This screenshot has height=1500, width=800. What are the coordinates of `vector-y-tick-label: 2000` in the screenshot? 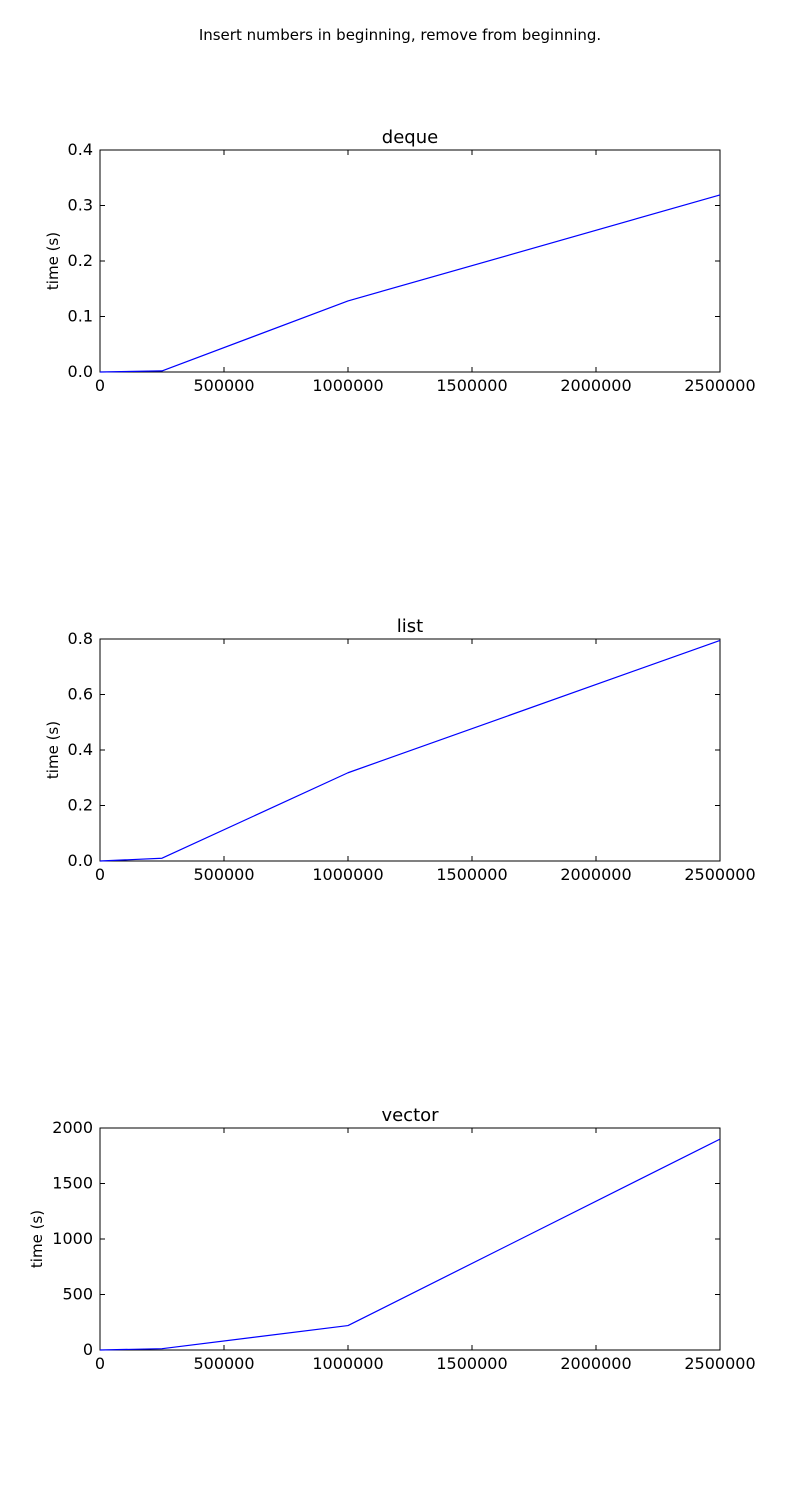 It's located at (72, 1127).